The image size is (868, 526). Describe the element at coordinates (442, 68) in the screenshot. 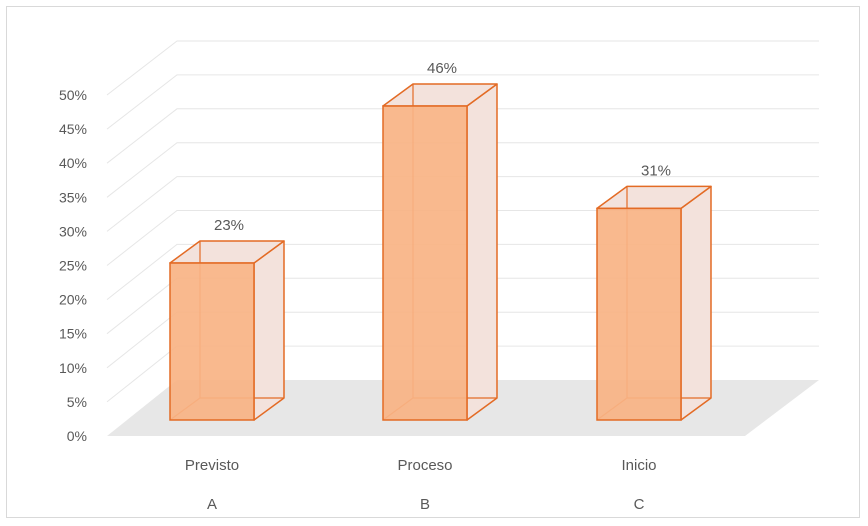

I see `data-label: 46%` at that location.